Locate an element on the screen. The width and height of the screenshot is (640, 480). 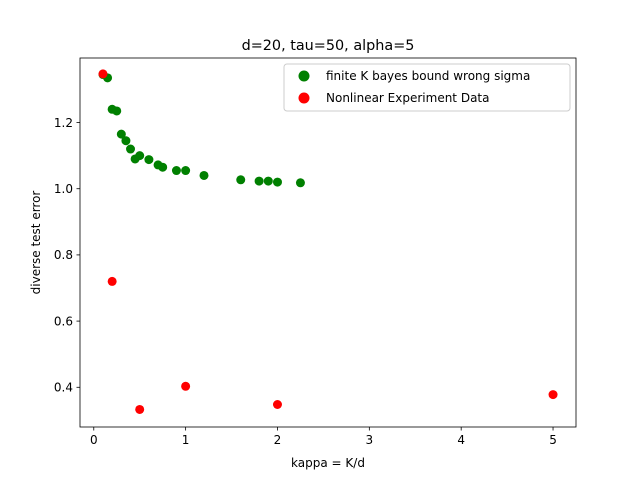
legend-label-green: finite K bayes bound wrong sigma is located at coordinates (428, 76).